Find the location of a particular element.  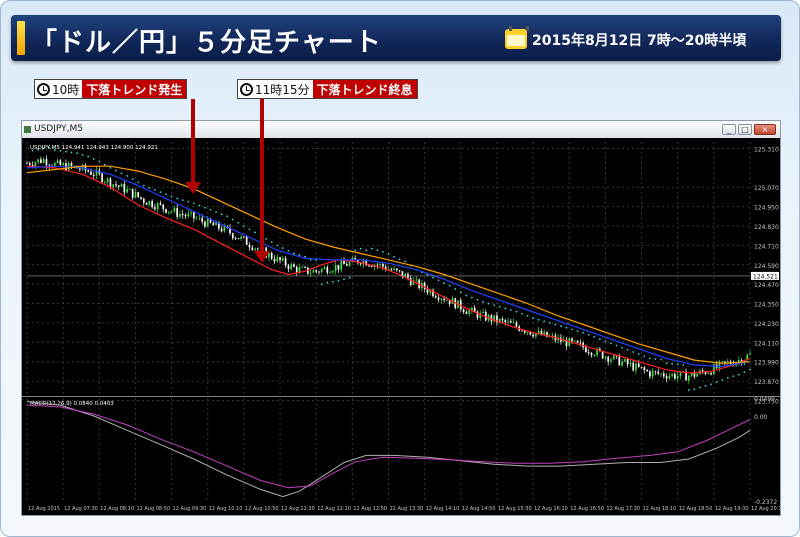

minimize-button: _ is located at coordinates (729, 129).